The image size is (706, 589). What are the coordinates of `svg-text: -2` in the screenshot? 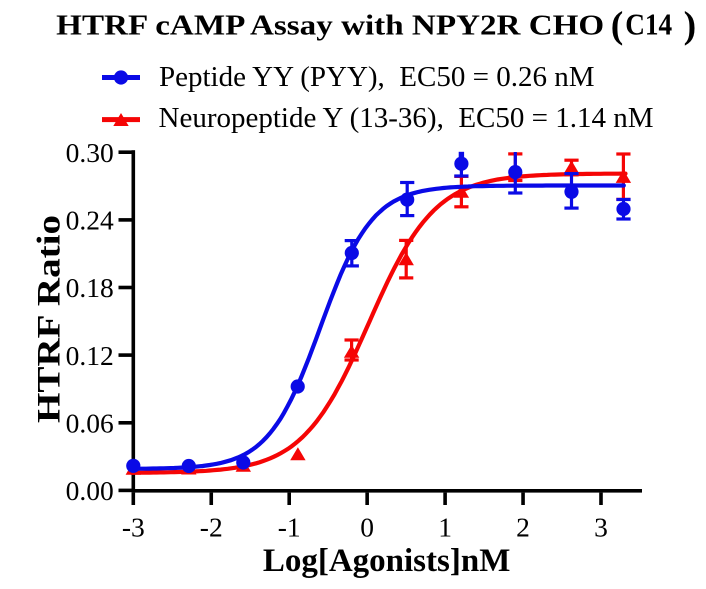 It's located at (211, 527).